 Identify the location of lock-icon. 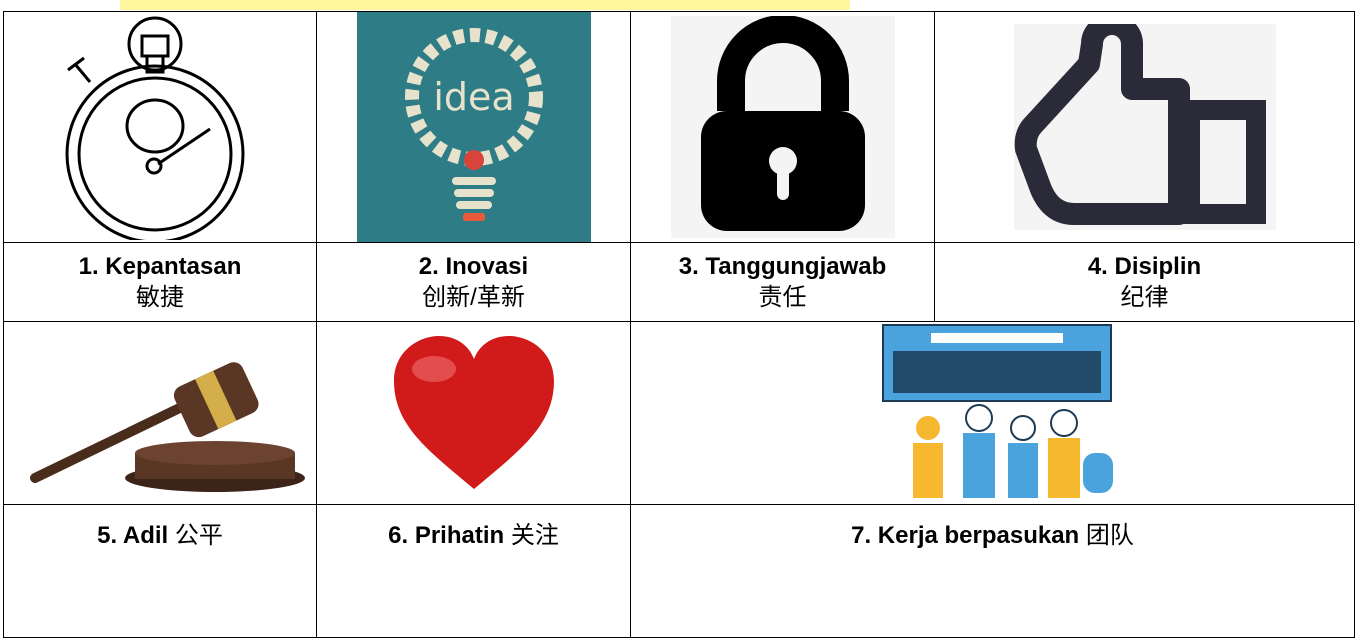
(782, 127).